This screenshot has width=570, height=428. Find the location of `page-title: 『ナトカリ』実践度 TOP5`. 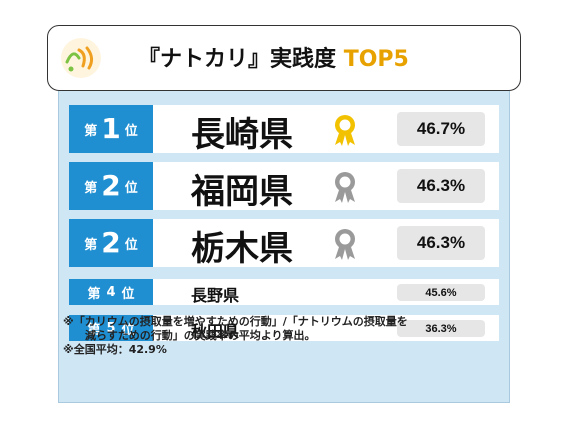

page-title: 『ナトカリ』実践度 TOP5 is located at coordinates (273, 57).